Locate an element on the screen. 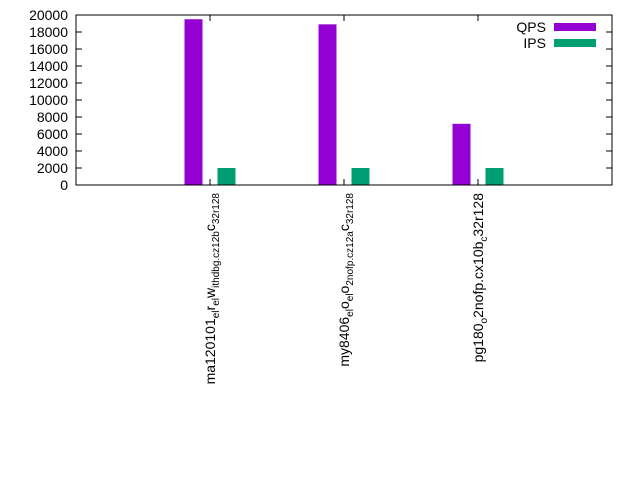 The image size is (640, 480). y-tick-label: 8000 is located at coordinates (52, 117).